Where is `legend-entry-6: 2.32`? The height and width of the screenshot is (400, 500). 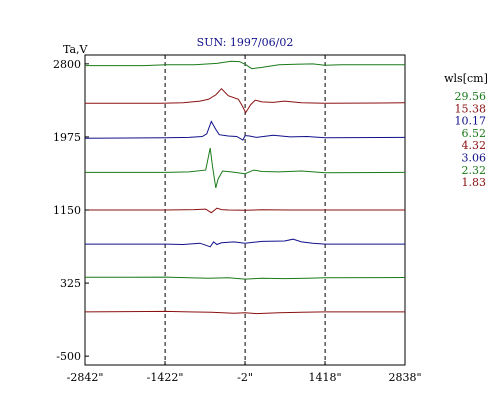 legend-entry-6: 2.32 is located at coordinates (474, 170).